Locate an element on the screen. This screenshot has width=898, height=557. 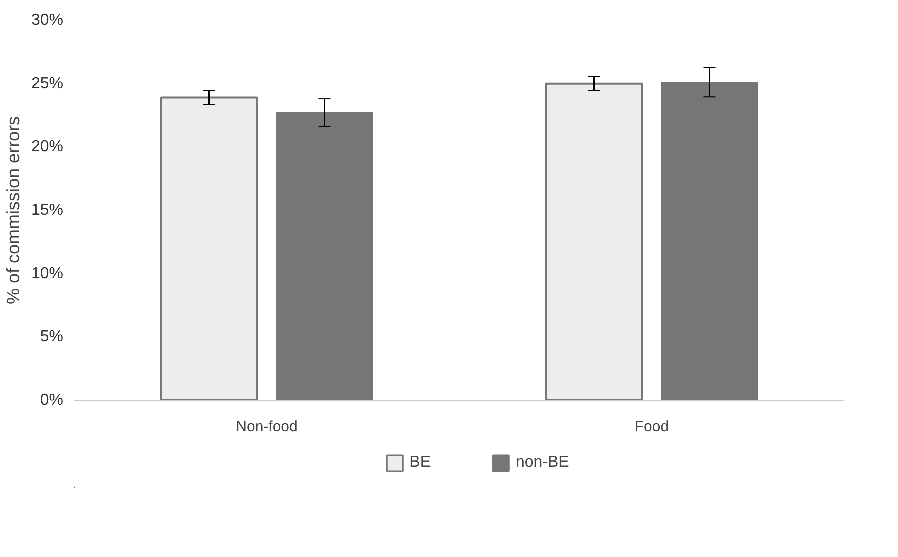
y-tick-label: 0% is located at coordinates (52, 400).